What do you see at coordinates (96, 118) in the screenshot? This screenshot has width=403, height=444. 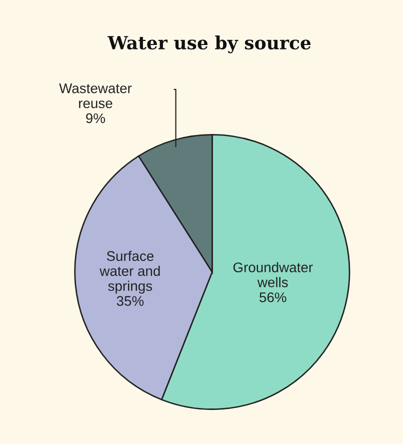 I see `data-label: 9%` at bounding box center [96, 118].